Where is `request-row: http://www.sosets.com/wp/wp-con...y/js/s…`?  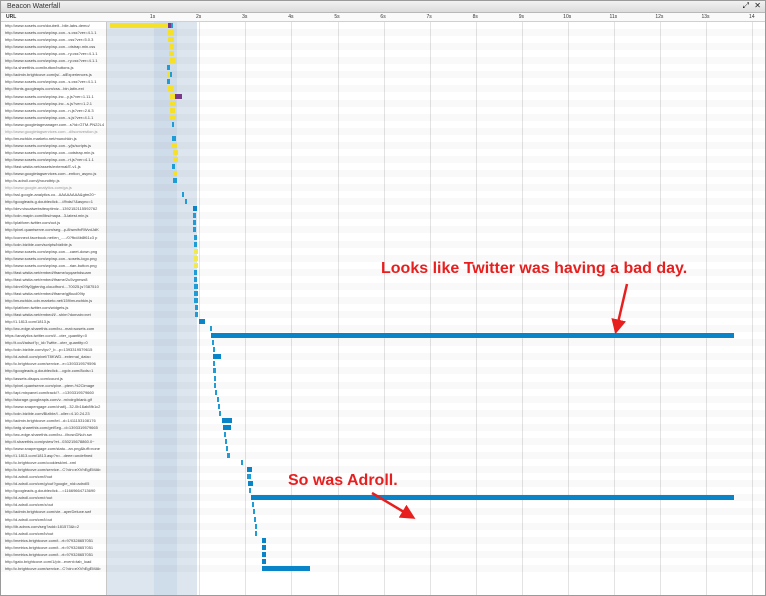 request-row: http://www.sosets.com/wp/wp-con...y/js/s… is located at coordinates (383, 145).